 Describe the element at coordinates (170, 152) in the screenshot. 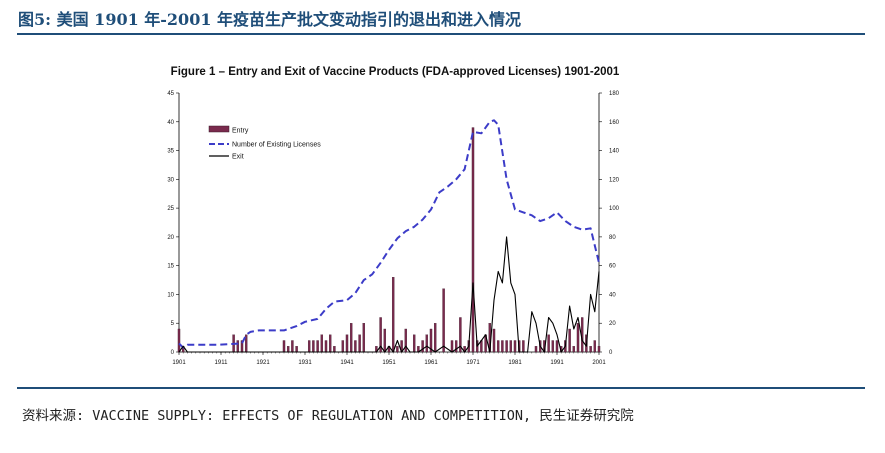

I see `y-left-tick-label: 35` at that location.